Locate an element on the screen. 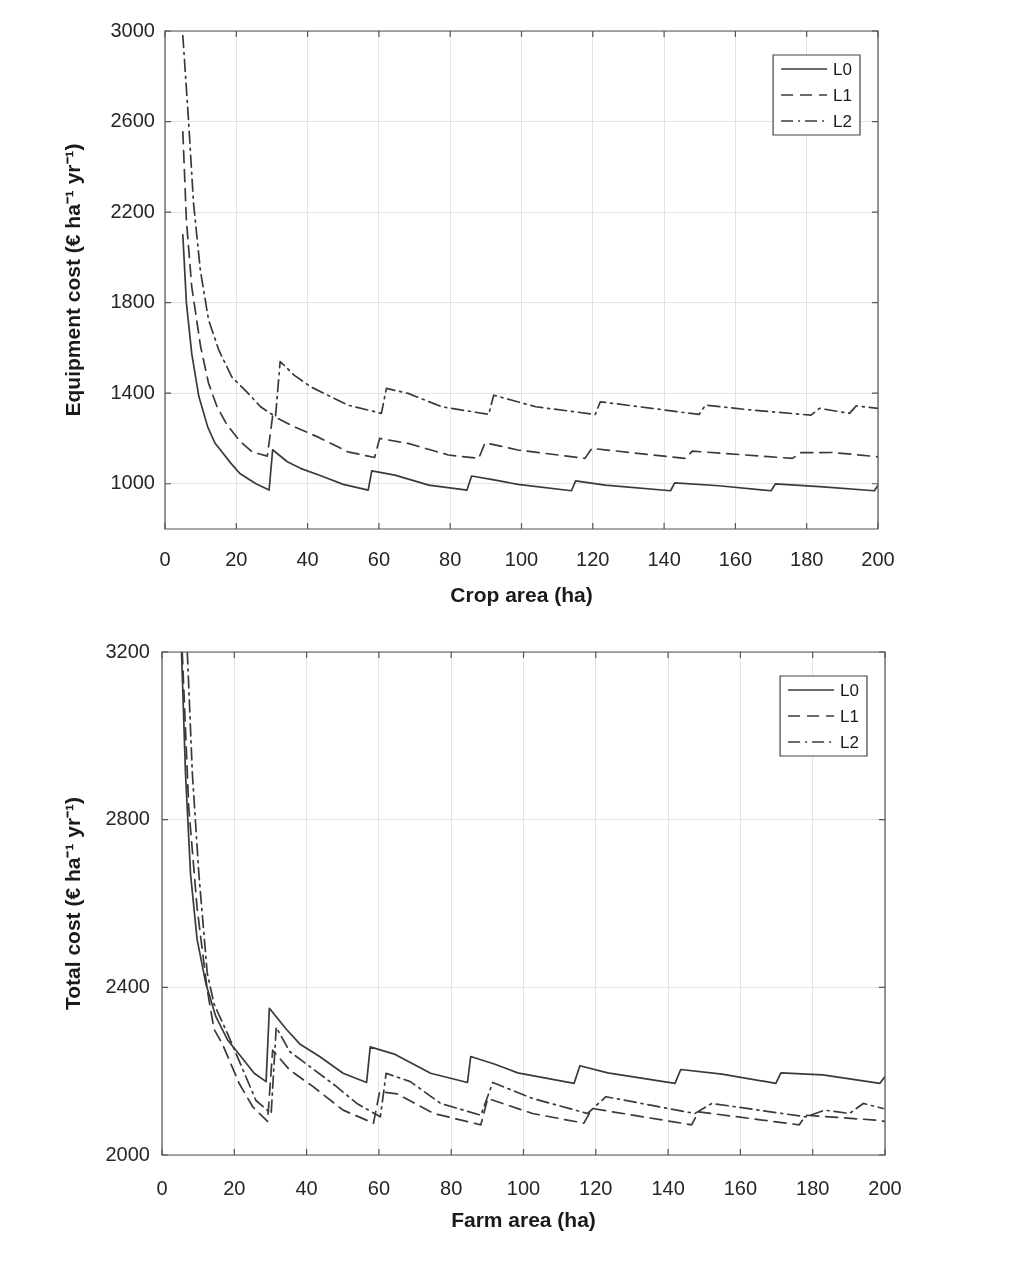 Image resolution: width=1033 pixels, height=1264 pixels. y-tick-label: 3000 is located at coordinates (132, 29).